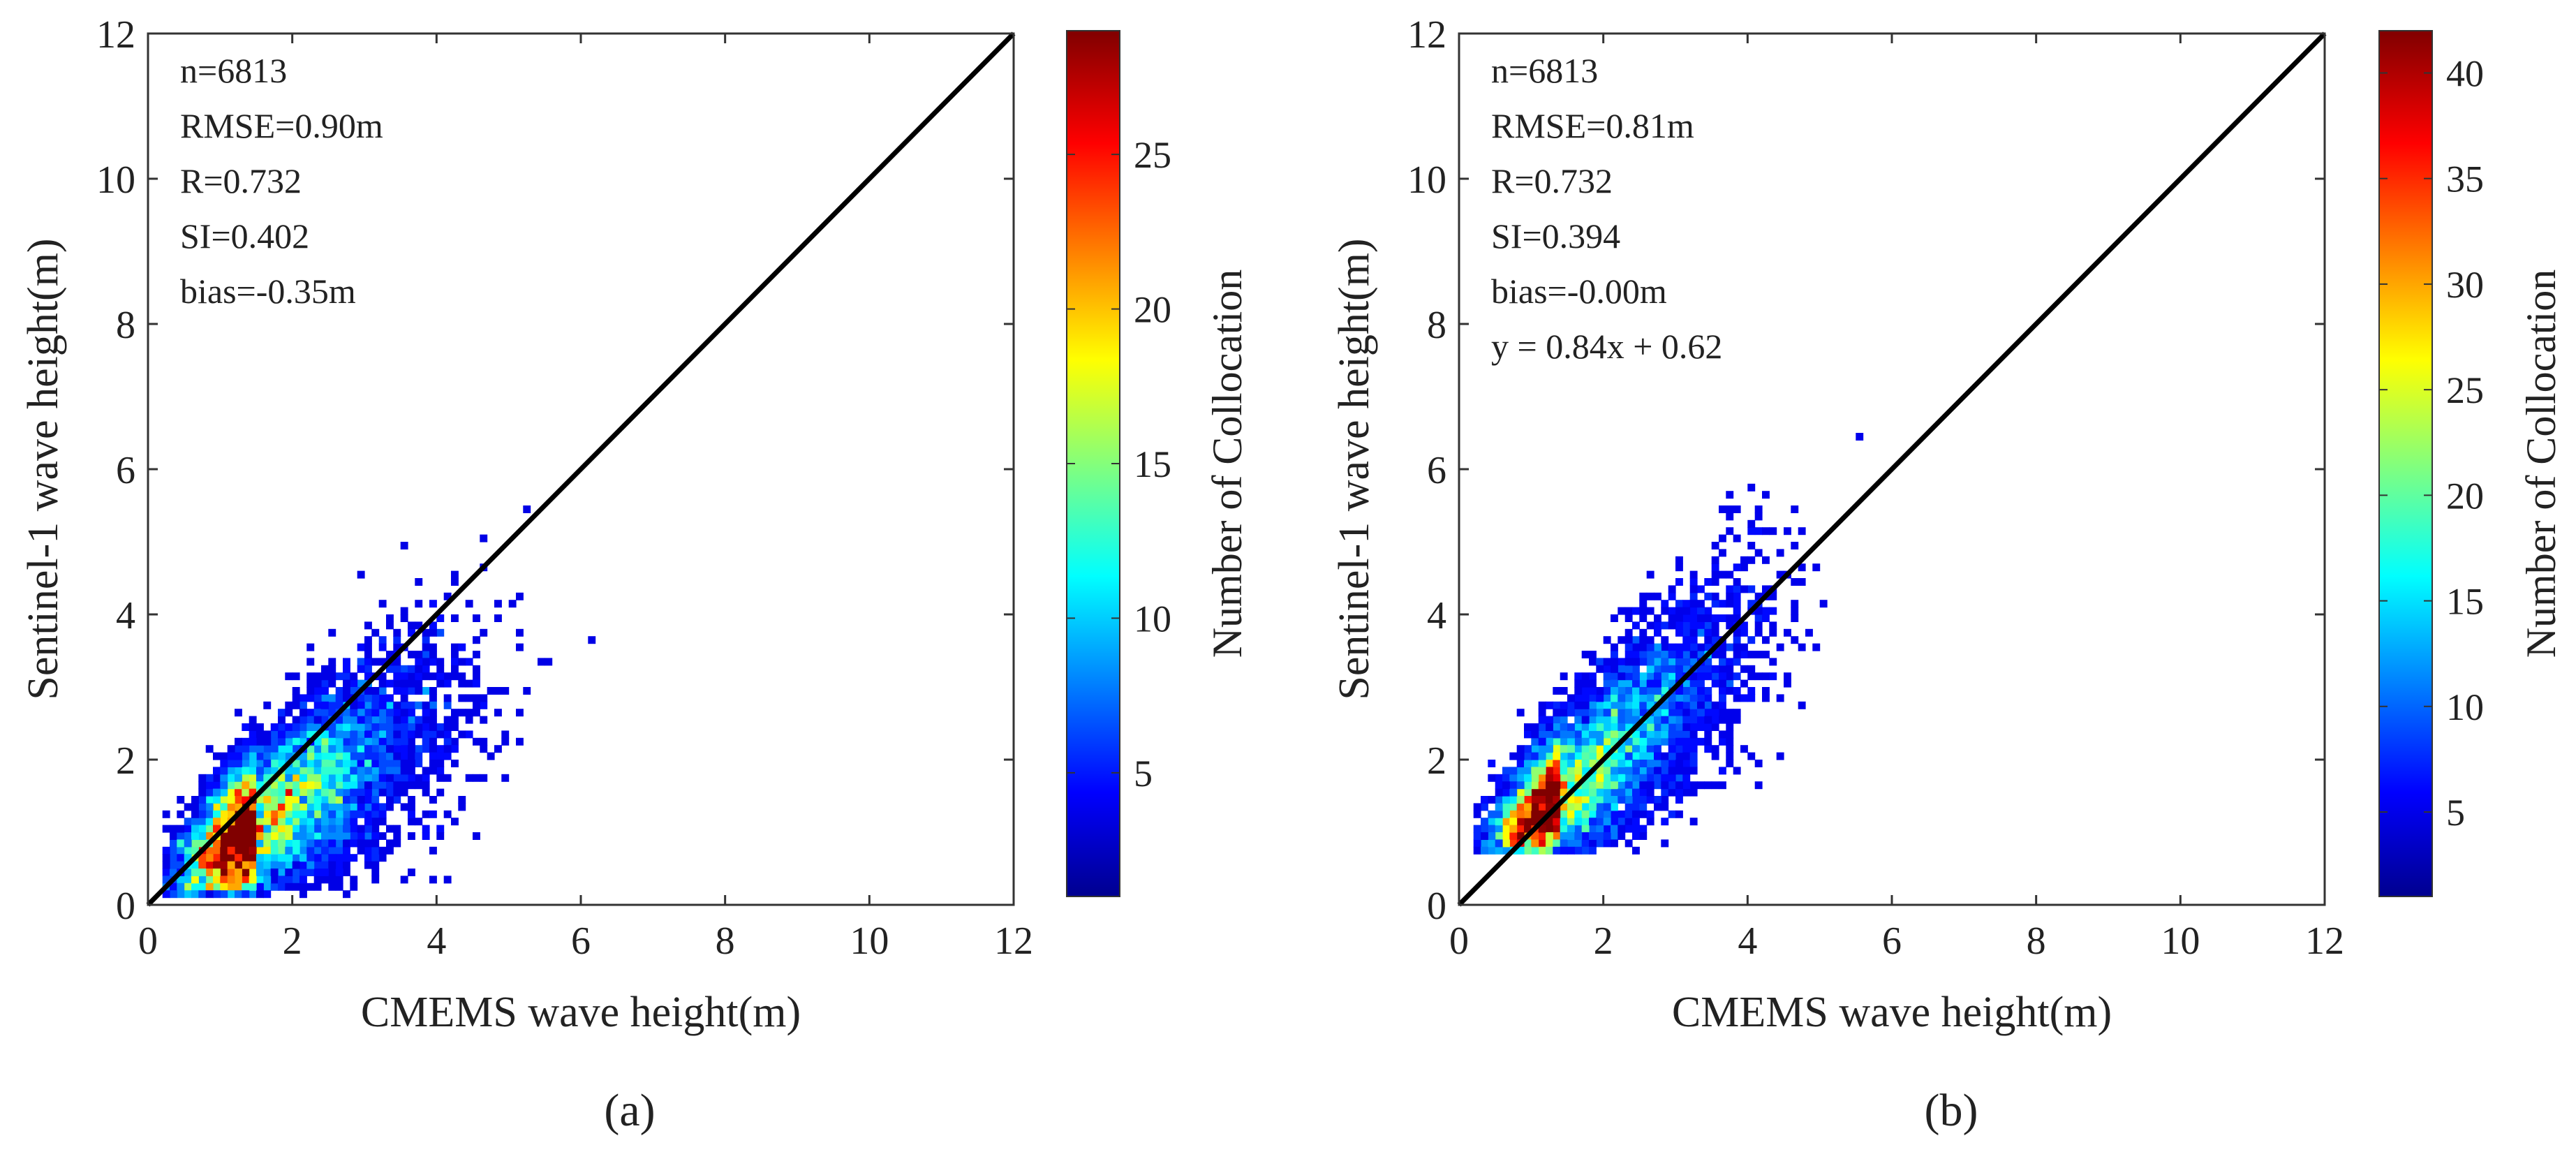  What do you see at coordinates (2465, 73) in the screenshot?
I see `colorbar-tick-label: 40` at bounding box center [2465, 73].